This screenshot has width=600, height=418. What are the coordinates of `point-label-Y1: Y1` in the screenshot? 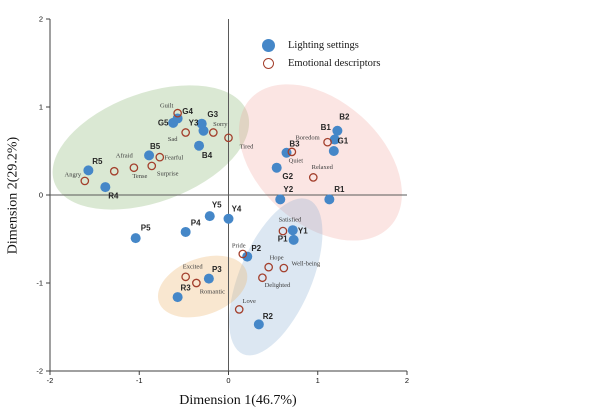 It's located at (303, 231).